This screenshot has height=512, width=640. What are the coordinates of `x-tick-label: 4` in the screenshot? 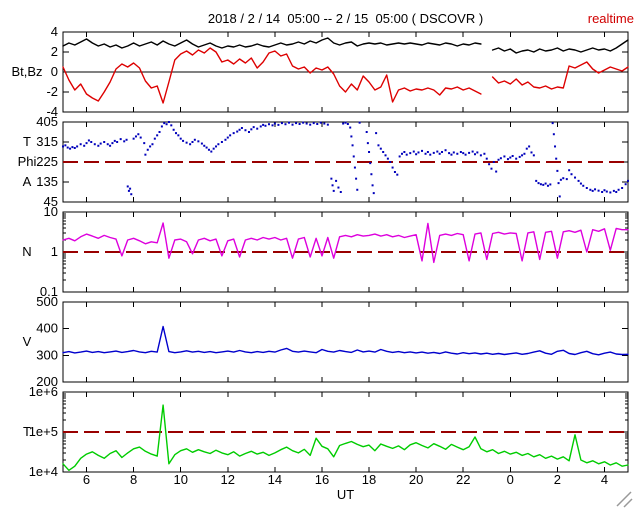 It's located at (604, 479).